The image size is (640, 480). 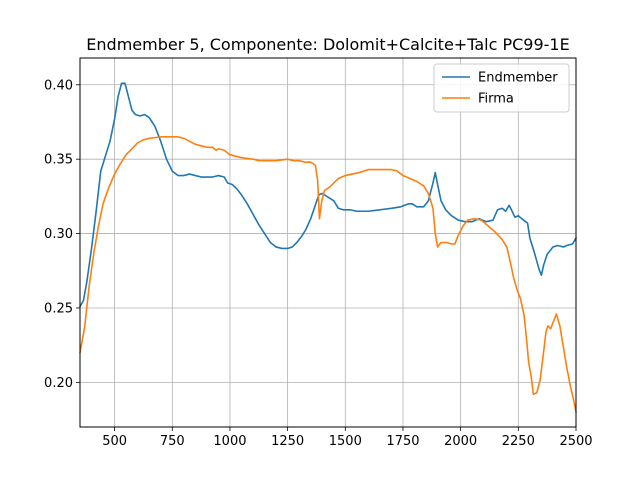 I want to click on x-tick-label: 1500, so click(x=345, y=441).